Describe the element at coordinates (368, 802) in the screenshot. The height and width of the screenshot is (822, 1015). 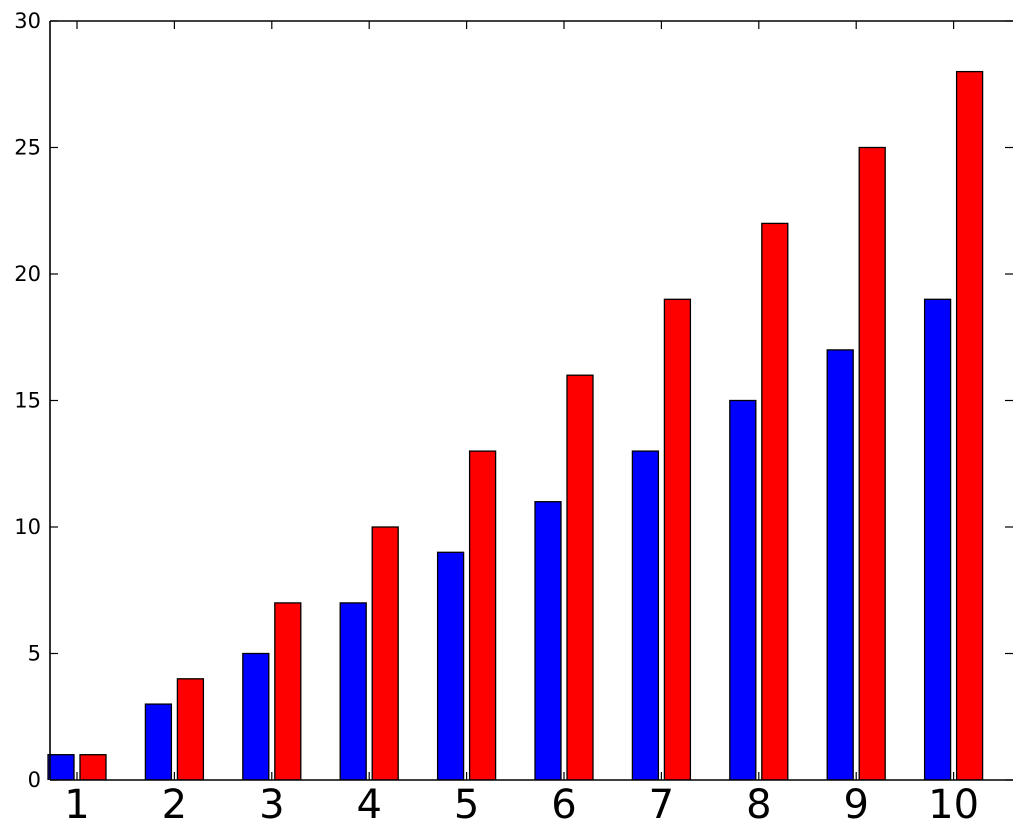
I see `xtick-label-4: 4` at that location.